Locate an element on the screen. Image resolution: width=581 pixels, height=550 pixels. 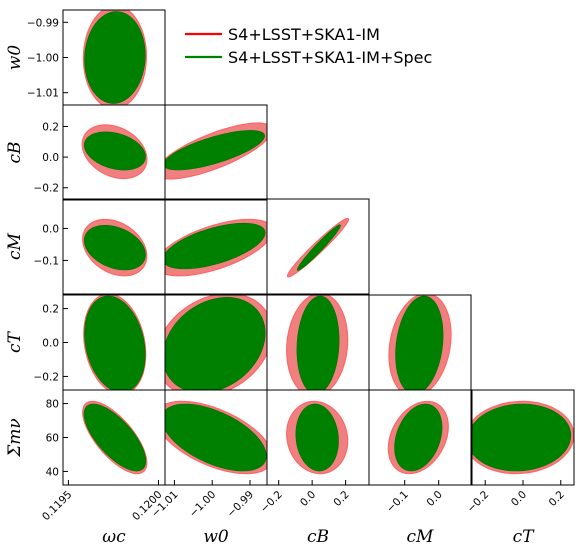
contour-green-w0-cT is located at coordinates (215, 343).